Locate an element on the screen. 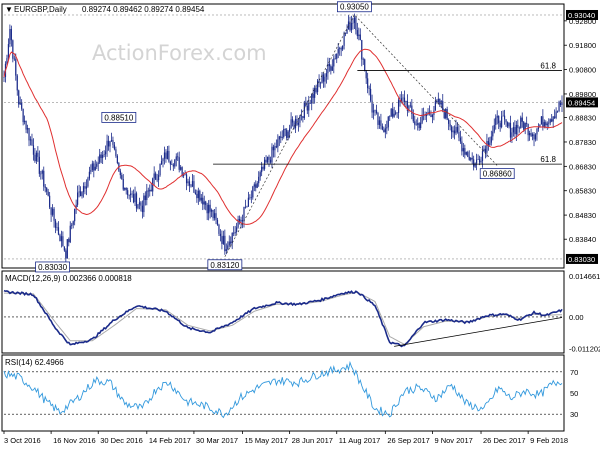  price-tick-label: 0.85830 is located at coordinates (582, 191).